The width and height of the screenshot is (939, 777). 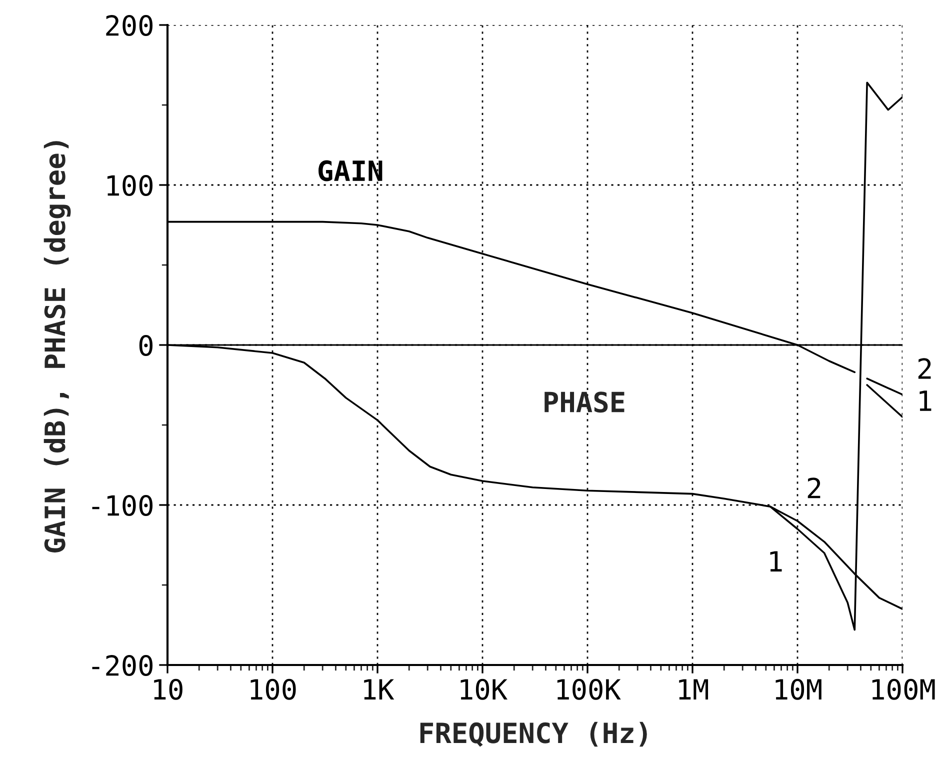 I want to click on x-tick-label: 10K, so click(x=484, y=689).